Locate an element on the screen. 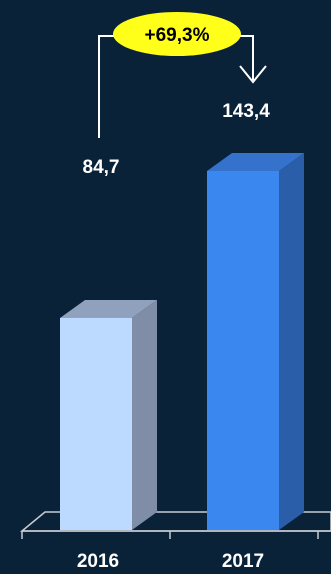 Image resolution: width=331 pixels, height=574 pixels. bar-side-2016 is located at coordinates (144, 414).